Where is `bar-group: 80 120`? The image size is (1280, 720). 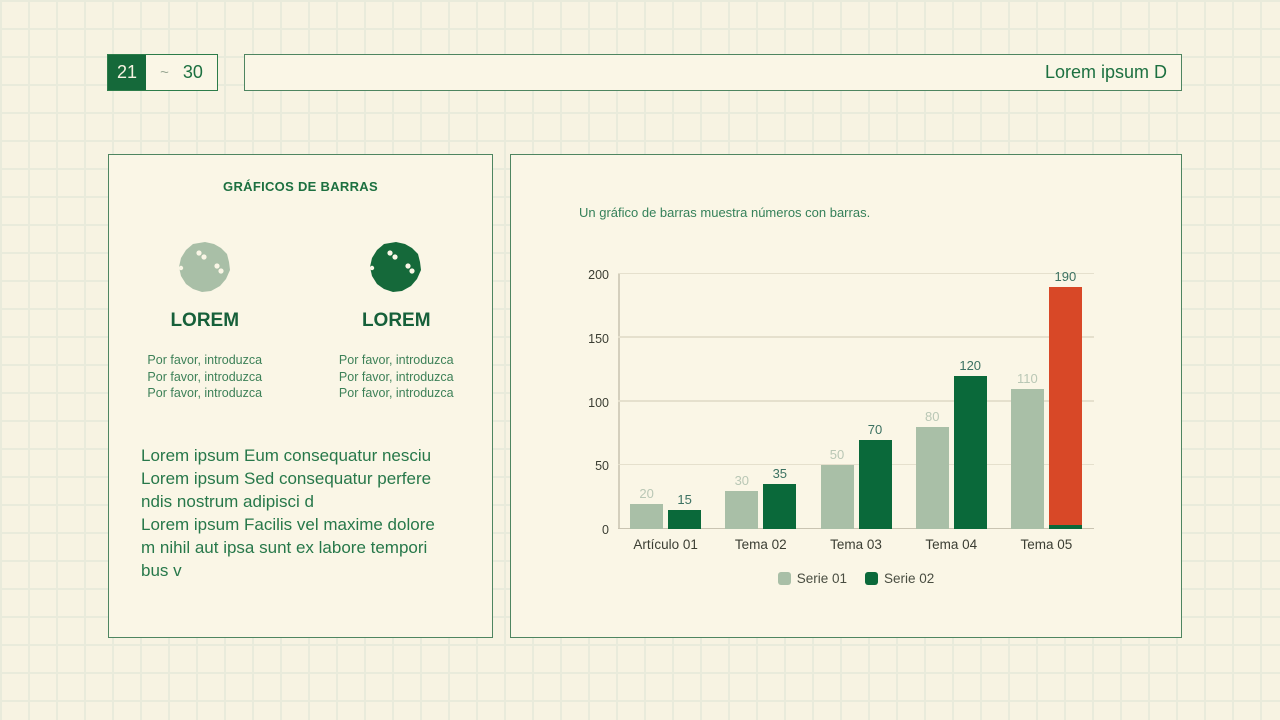
bar-group: 80 120 is located at coordinates (951, 401).